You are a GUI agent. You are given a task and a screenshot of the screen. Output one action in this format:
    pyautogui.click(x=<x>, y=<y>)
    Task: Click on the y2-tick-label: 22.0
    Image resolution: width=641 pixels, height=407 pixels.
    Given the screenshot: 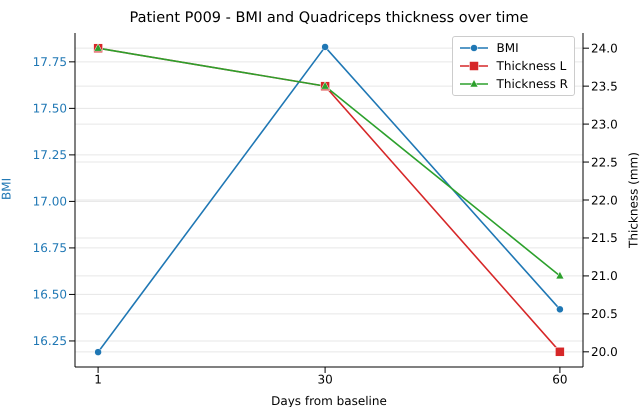 What is the action you would take?
    pyautogui.click(x=604, y=200)
    